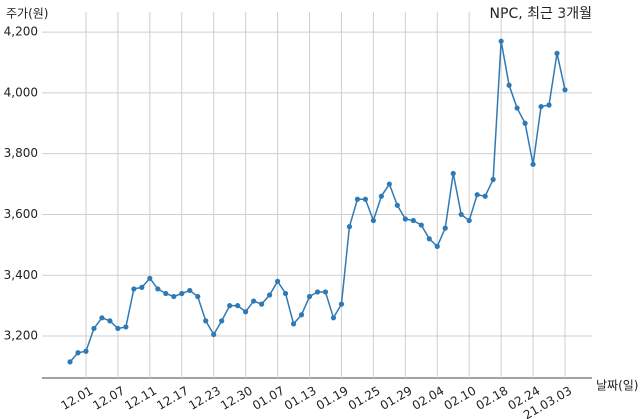 This screenshot has width=640, height=419. What do you see at coordinates (617, 386) in the screenshot?
I see `x-axis-title: 날짜(일)` at bounding box center [617, 386].